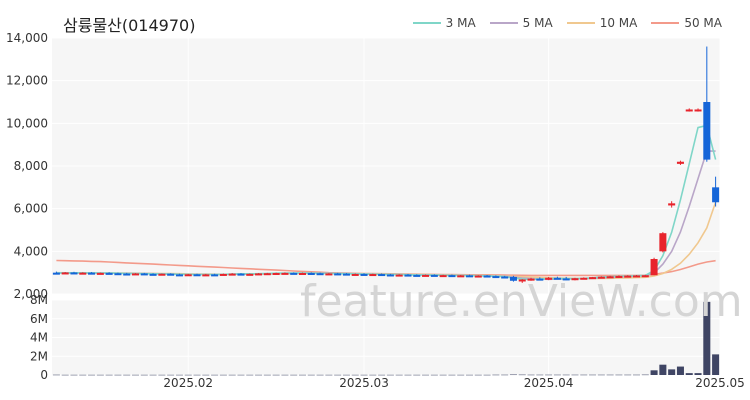  I want to click on watermark: feature.enVieW.com, so click(521, 301).